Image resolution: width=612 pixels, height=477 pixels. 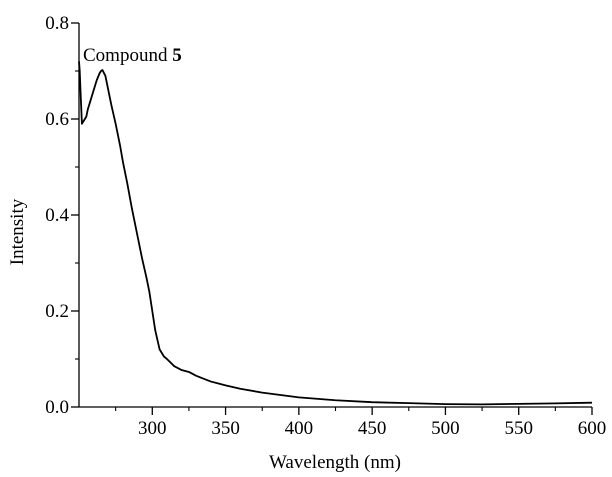 What do you see at coordinates (335, 462) in the screenshot?
I see `x-axis-title: Wavelength (nm)` at bounding box center [335, 462].